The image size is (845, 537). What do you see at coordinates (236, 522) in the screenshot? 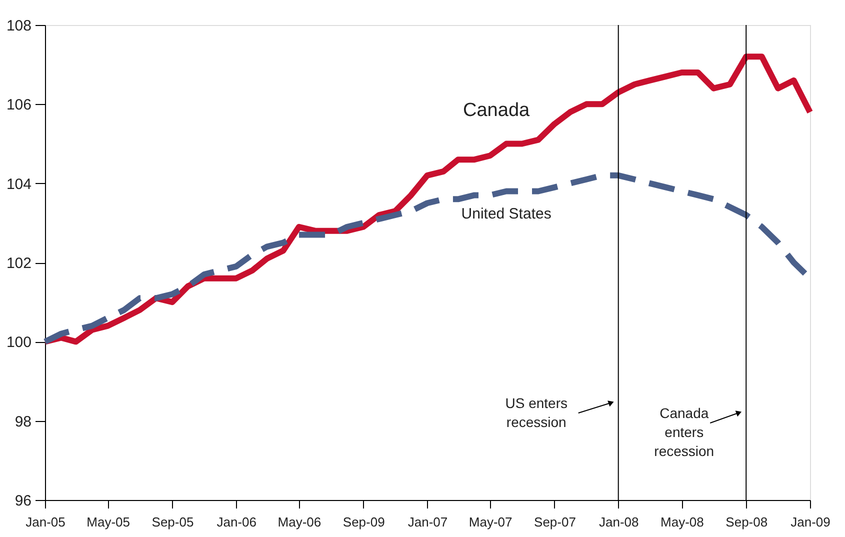
I see `x-tick-label: Jan-06` at bounding box center [236, 522].